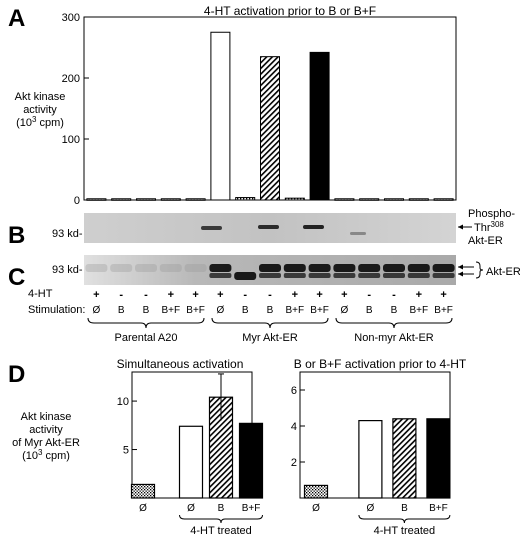 This screenshot has width=520, height=537. Describe the element at coordinates (221, 310) in the screenshot. I see `condition-stimulation: Ø` at that location.